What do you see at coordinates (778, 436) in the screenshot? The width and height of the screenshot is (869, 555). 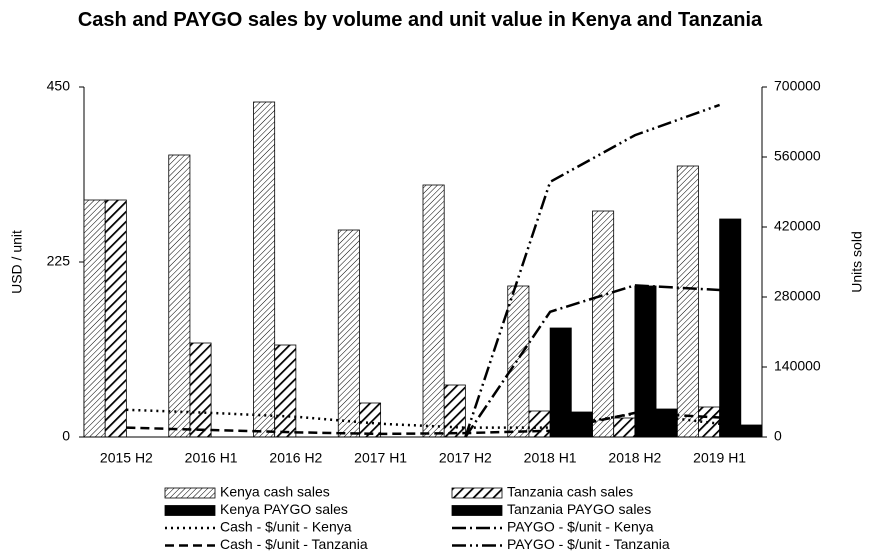 I see `y2-tick-label: 0` at bounding box center [778, 436].